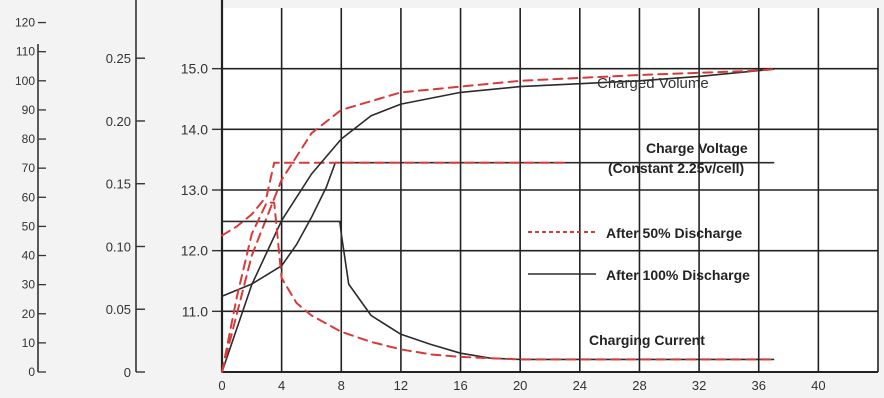 Image resolution: width=884 pixels, height=398 pixels. I want to click on x-tick-label-40: 40, so click(818, 385).